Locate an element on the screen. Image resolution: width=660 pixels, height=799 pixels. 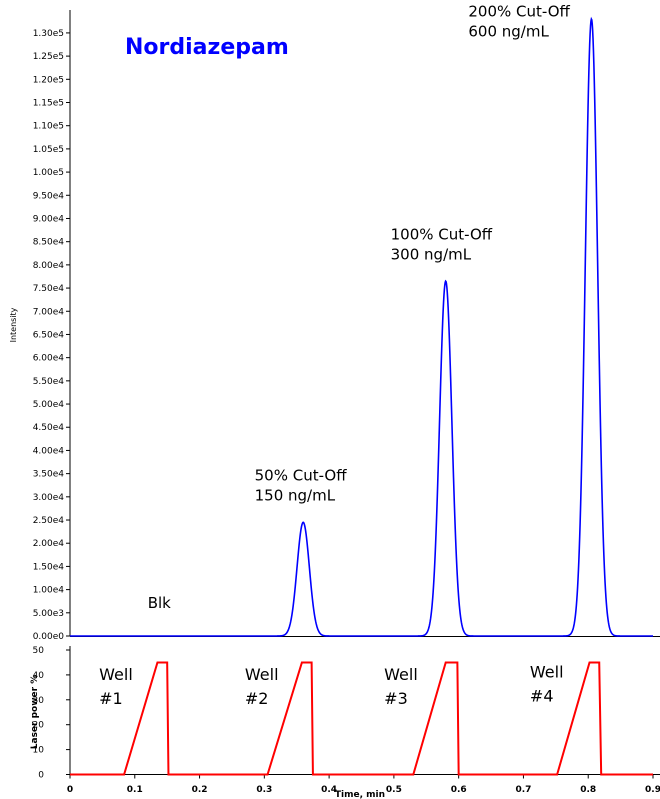
top-y-tick-label: 2.50e4 is located at coordinates (49, 521).